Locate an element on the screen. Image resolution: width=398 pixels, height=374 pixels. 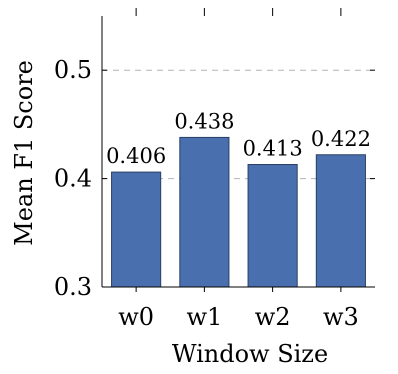
data-label-w2: 0.413 is located at coordinates (273, 149).